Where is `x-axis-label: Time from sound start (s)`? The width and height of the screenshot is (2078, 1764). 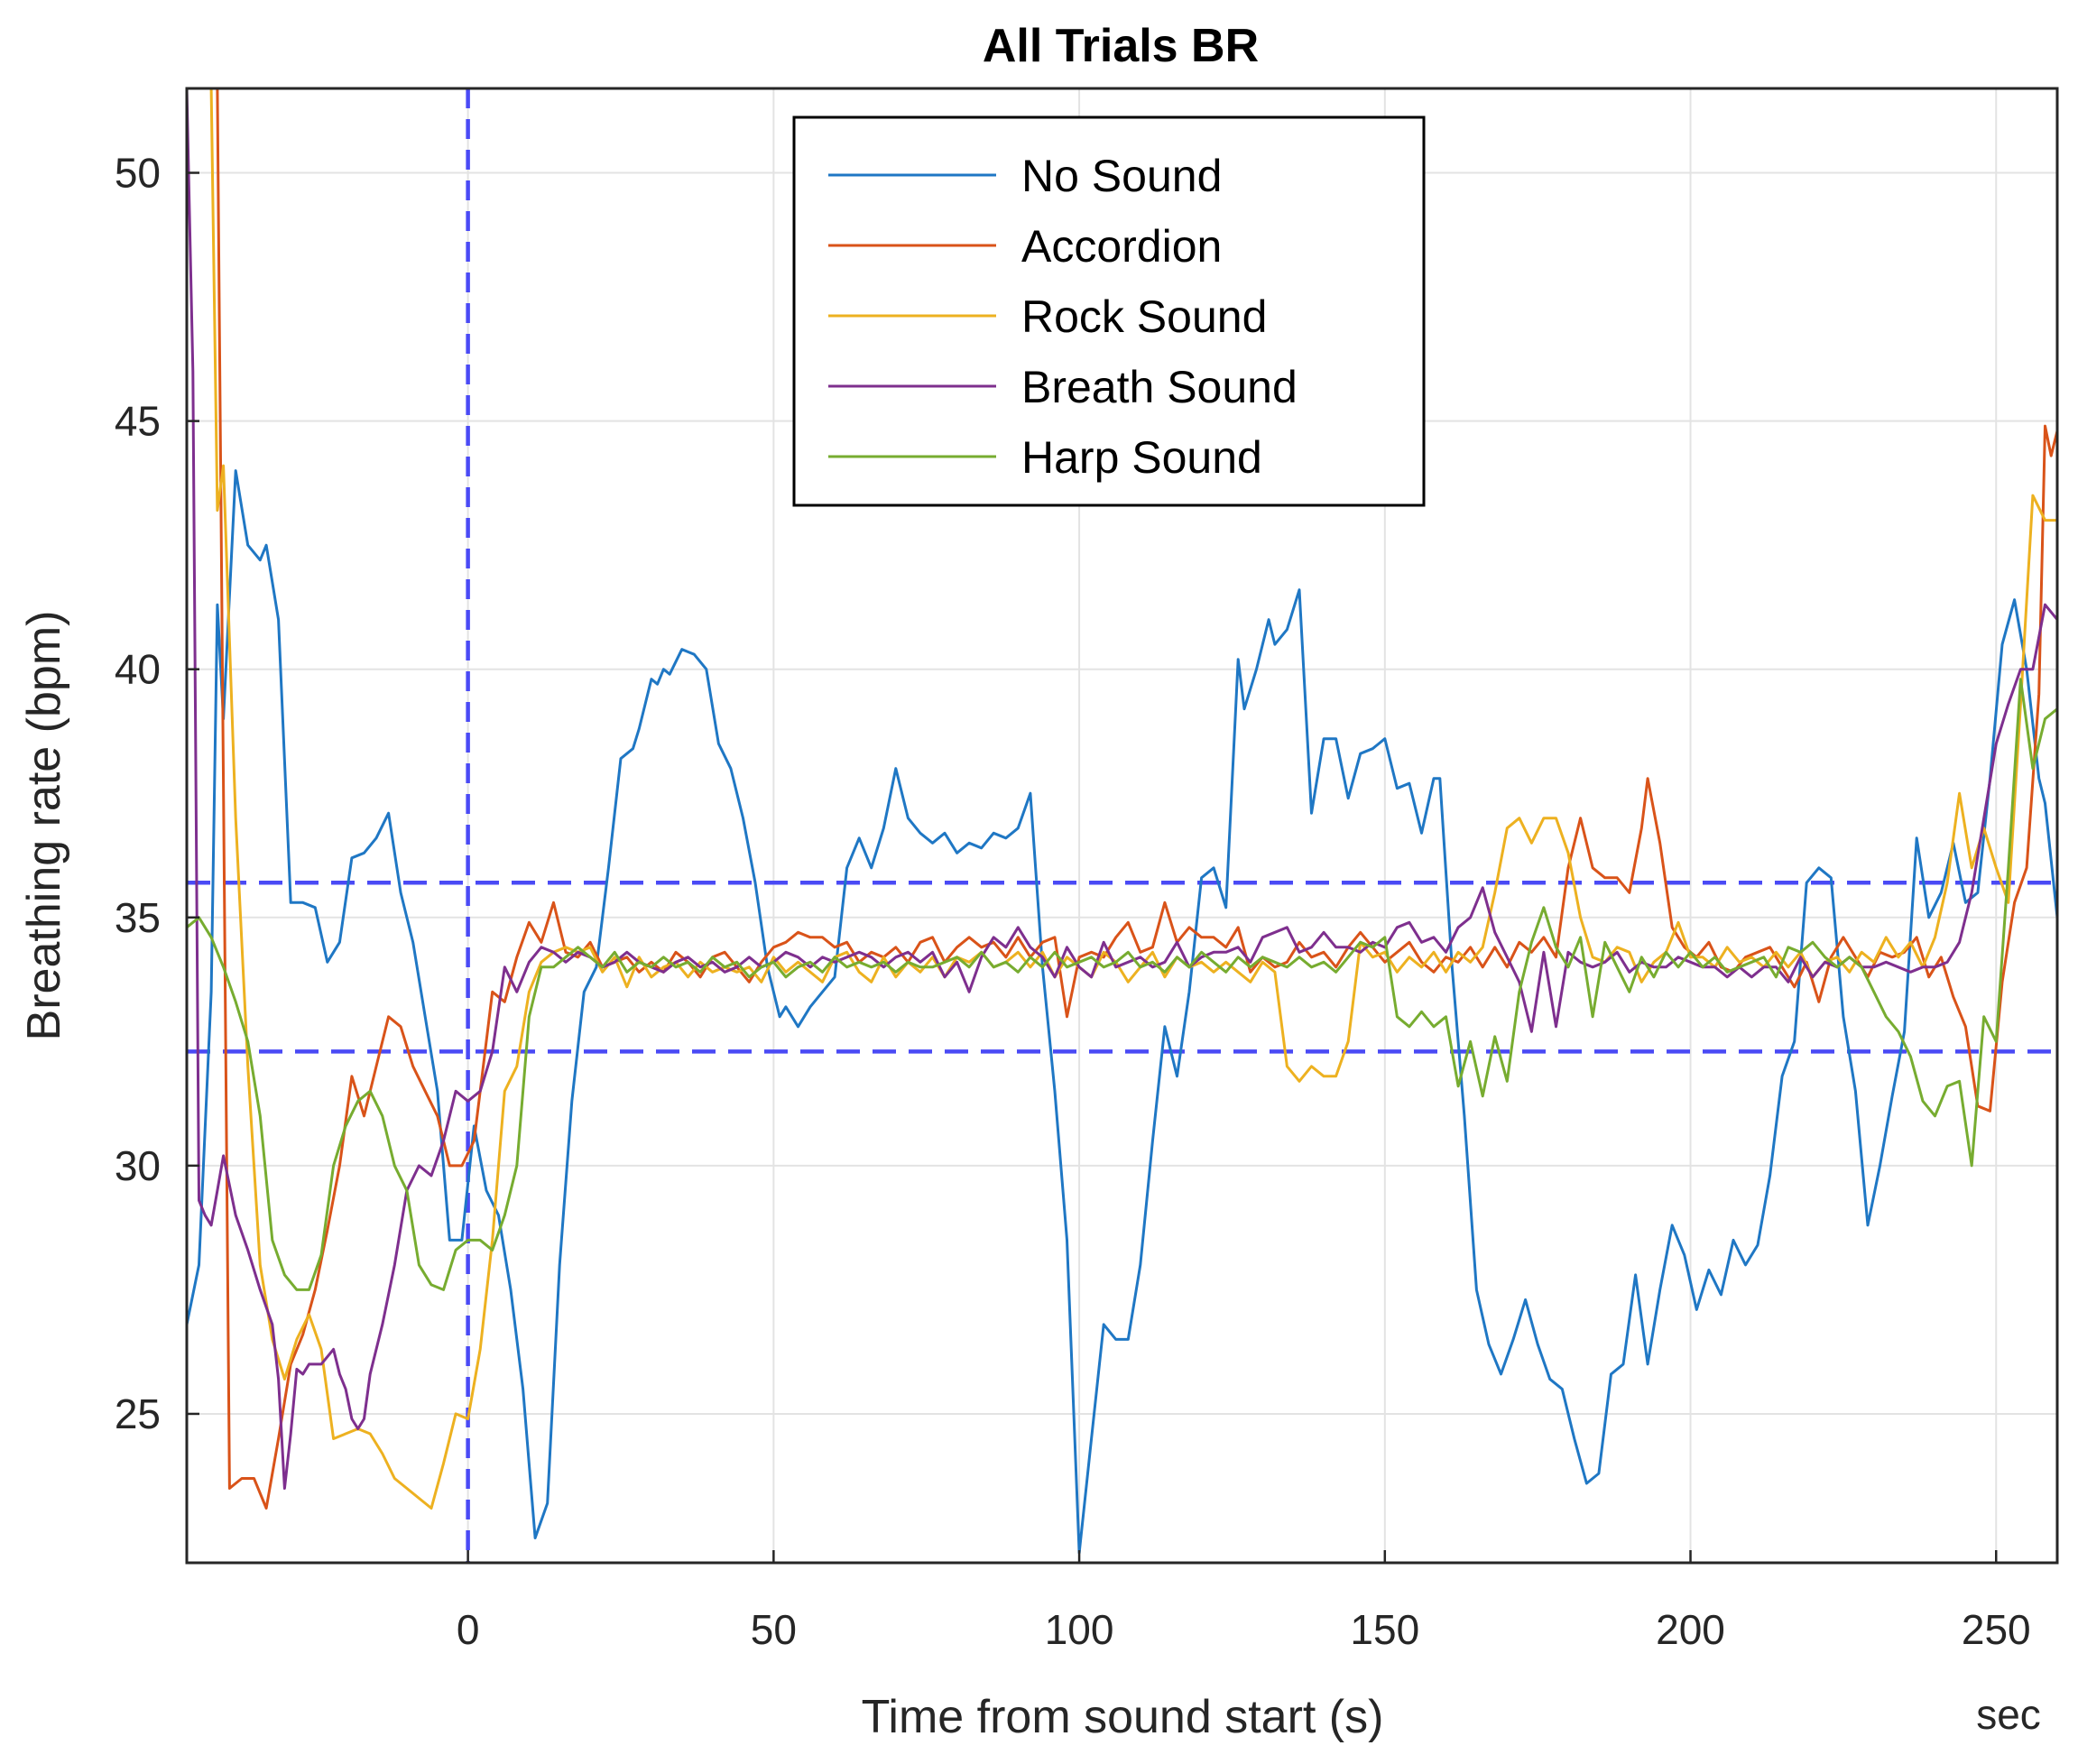 x-axis-label: Time from sound start (s) is located at coordinates (1123, 1717).